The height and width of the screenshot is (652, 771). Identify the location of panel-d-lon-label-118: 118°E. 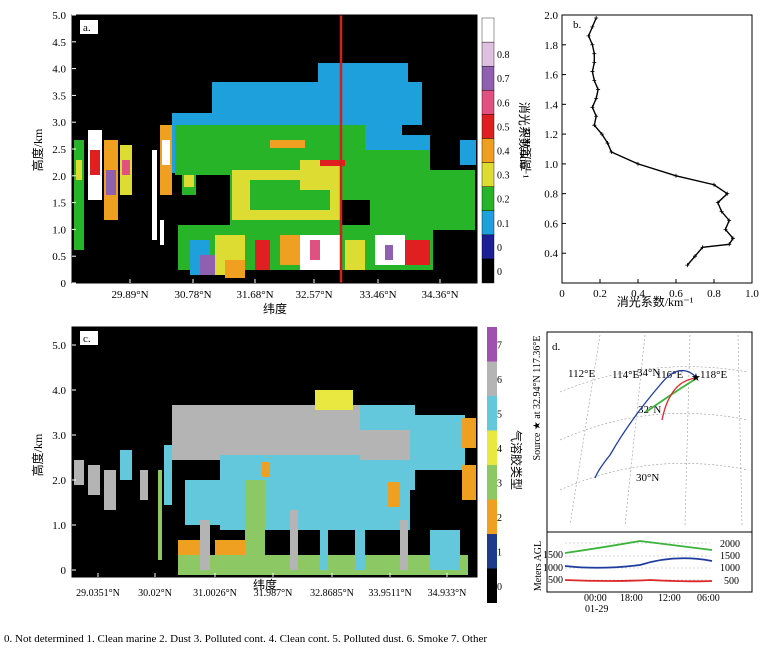
(713, 375).